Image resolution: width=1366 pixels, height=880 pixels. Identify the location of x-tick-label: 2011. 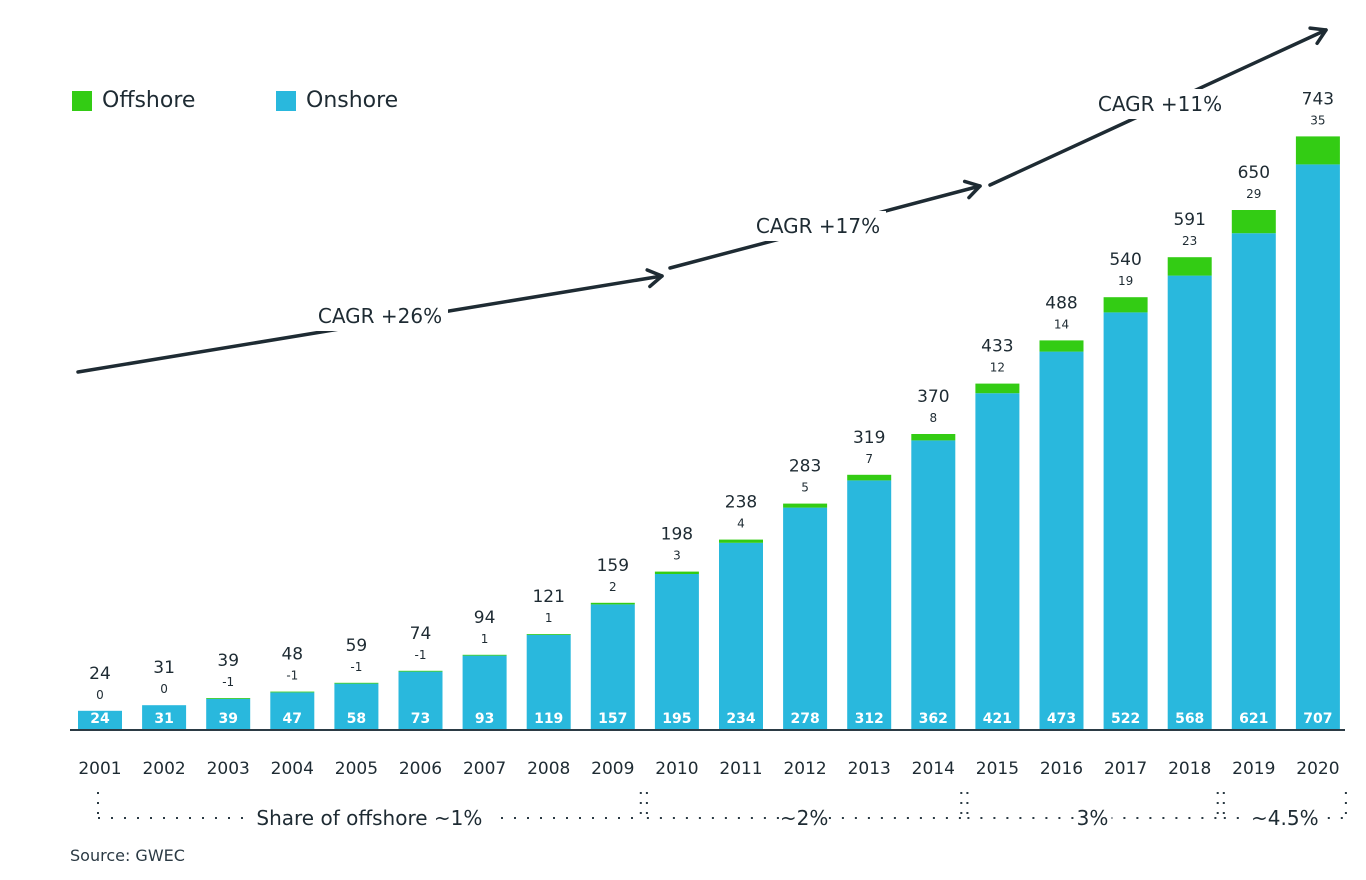
(740, 769).